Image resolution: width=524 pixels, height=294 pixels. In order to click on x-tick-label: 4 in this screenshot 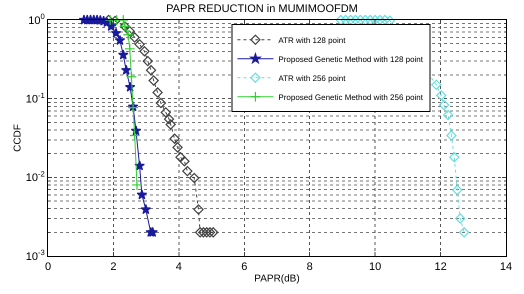, I will do `click(179, 267)`.